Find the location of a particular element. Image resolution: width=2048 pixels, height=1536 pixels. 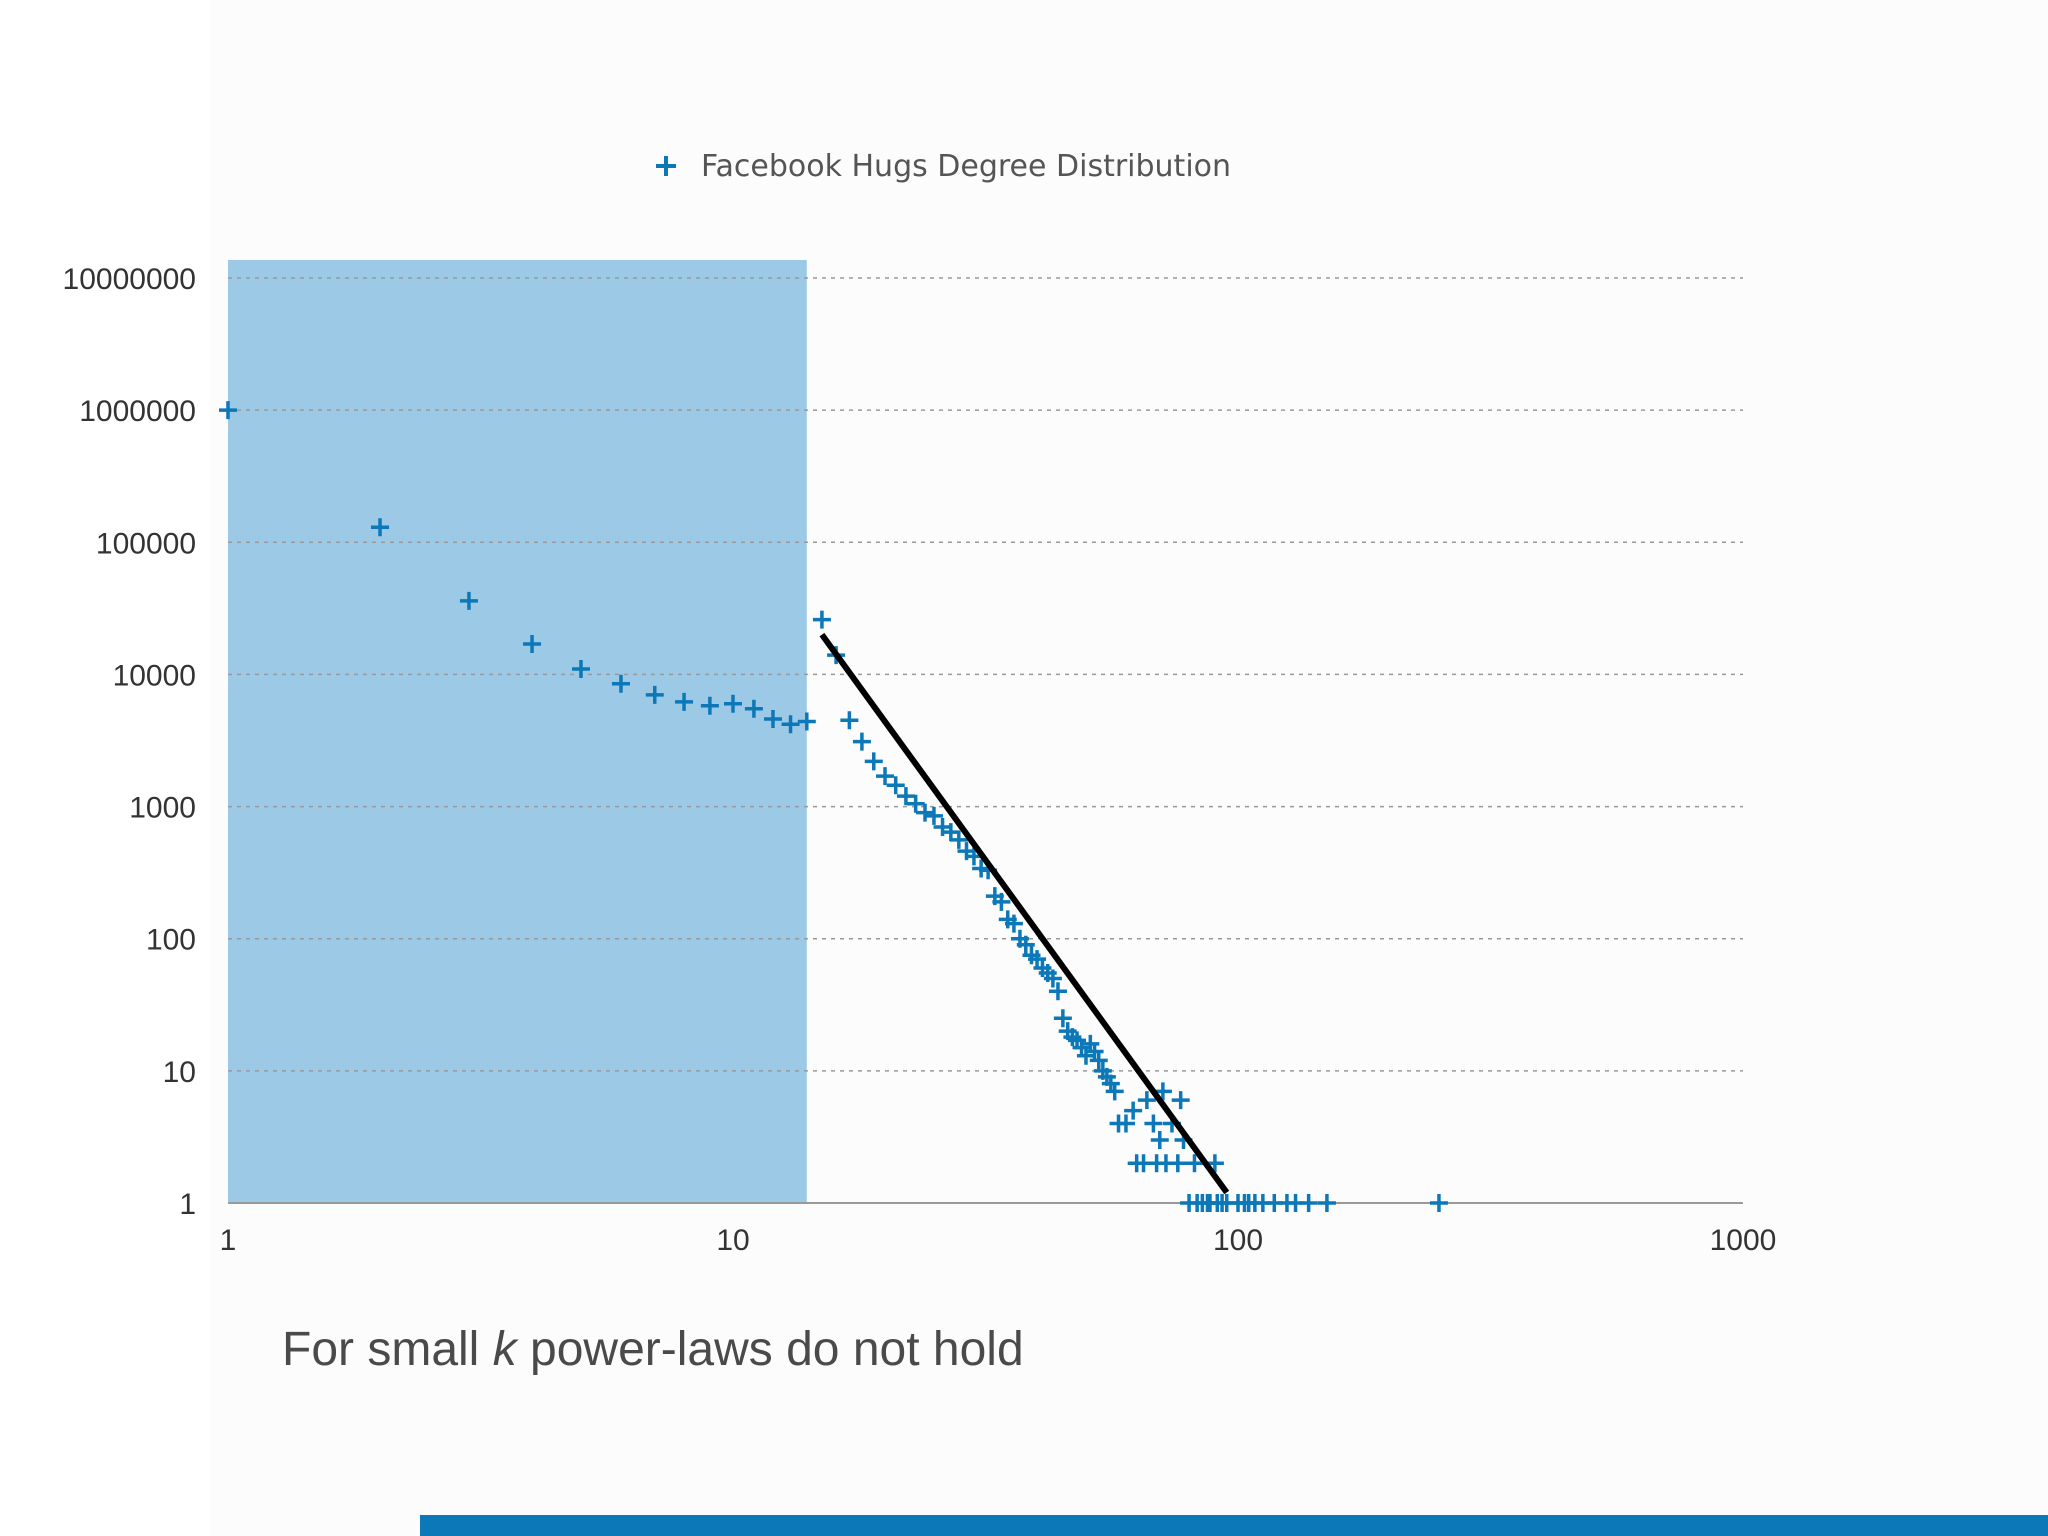

caption-text-after: power-laws do not hold is located at coordinates (770, 1349).